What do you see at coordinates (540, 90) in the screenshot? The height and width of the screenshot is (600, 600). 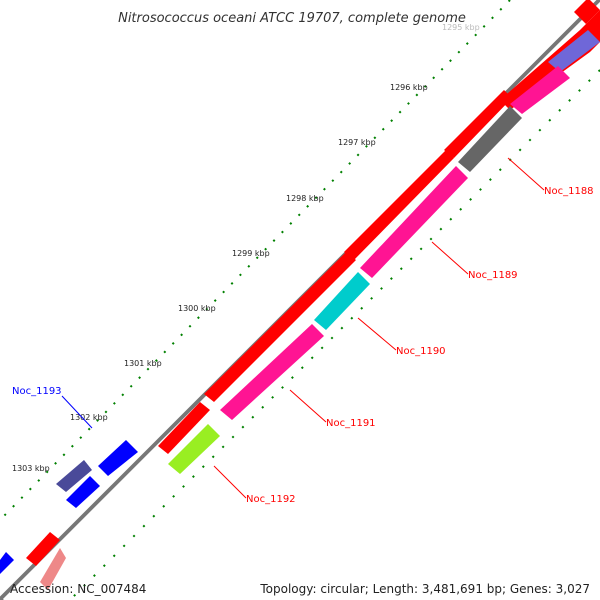 I see `feature-noc-1188a` at bounding box center [540, 90].